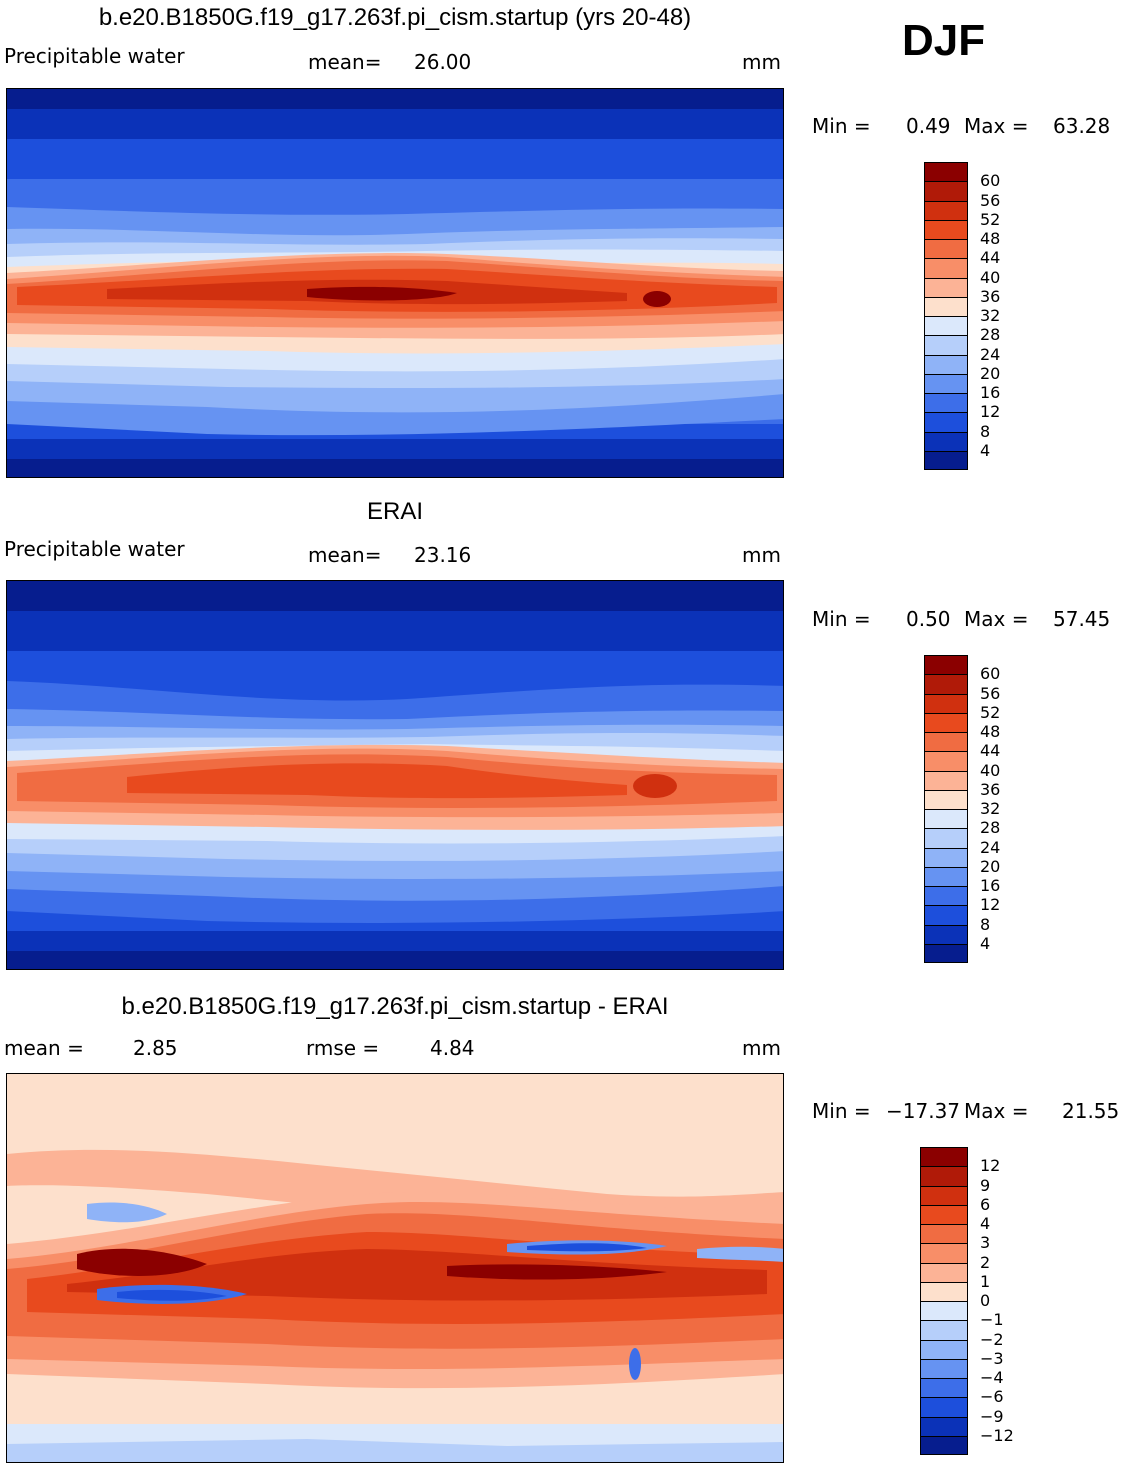 The height and width of the screenshot is (1470, 1127). Describe the element at coordinates (761, 62) in the screenshot. I see `panel-model-units: mm` at that location.